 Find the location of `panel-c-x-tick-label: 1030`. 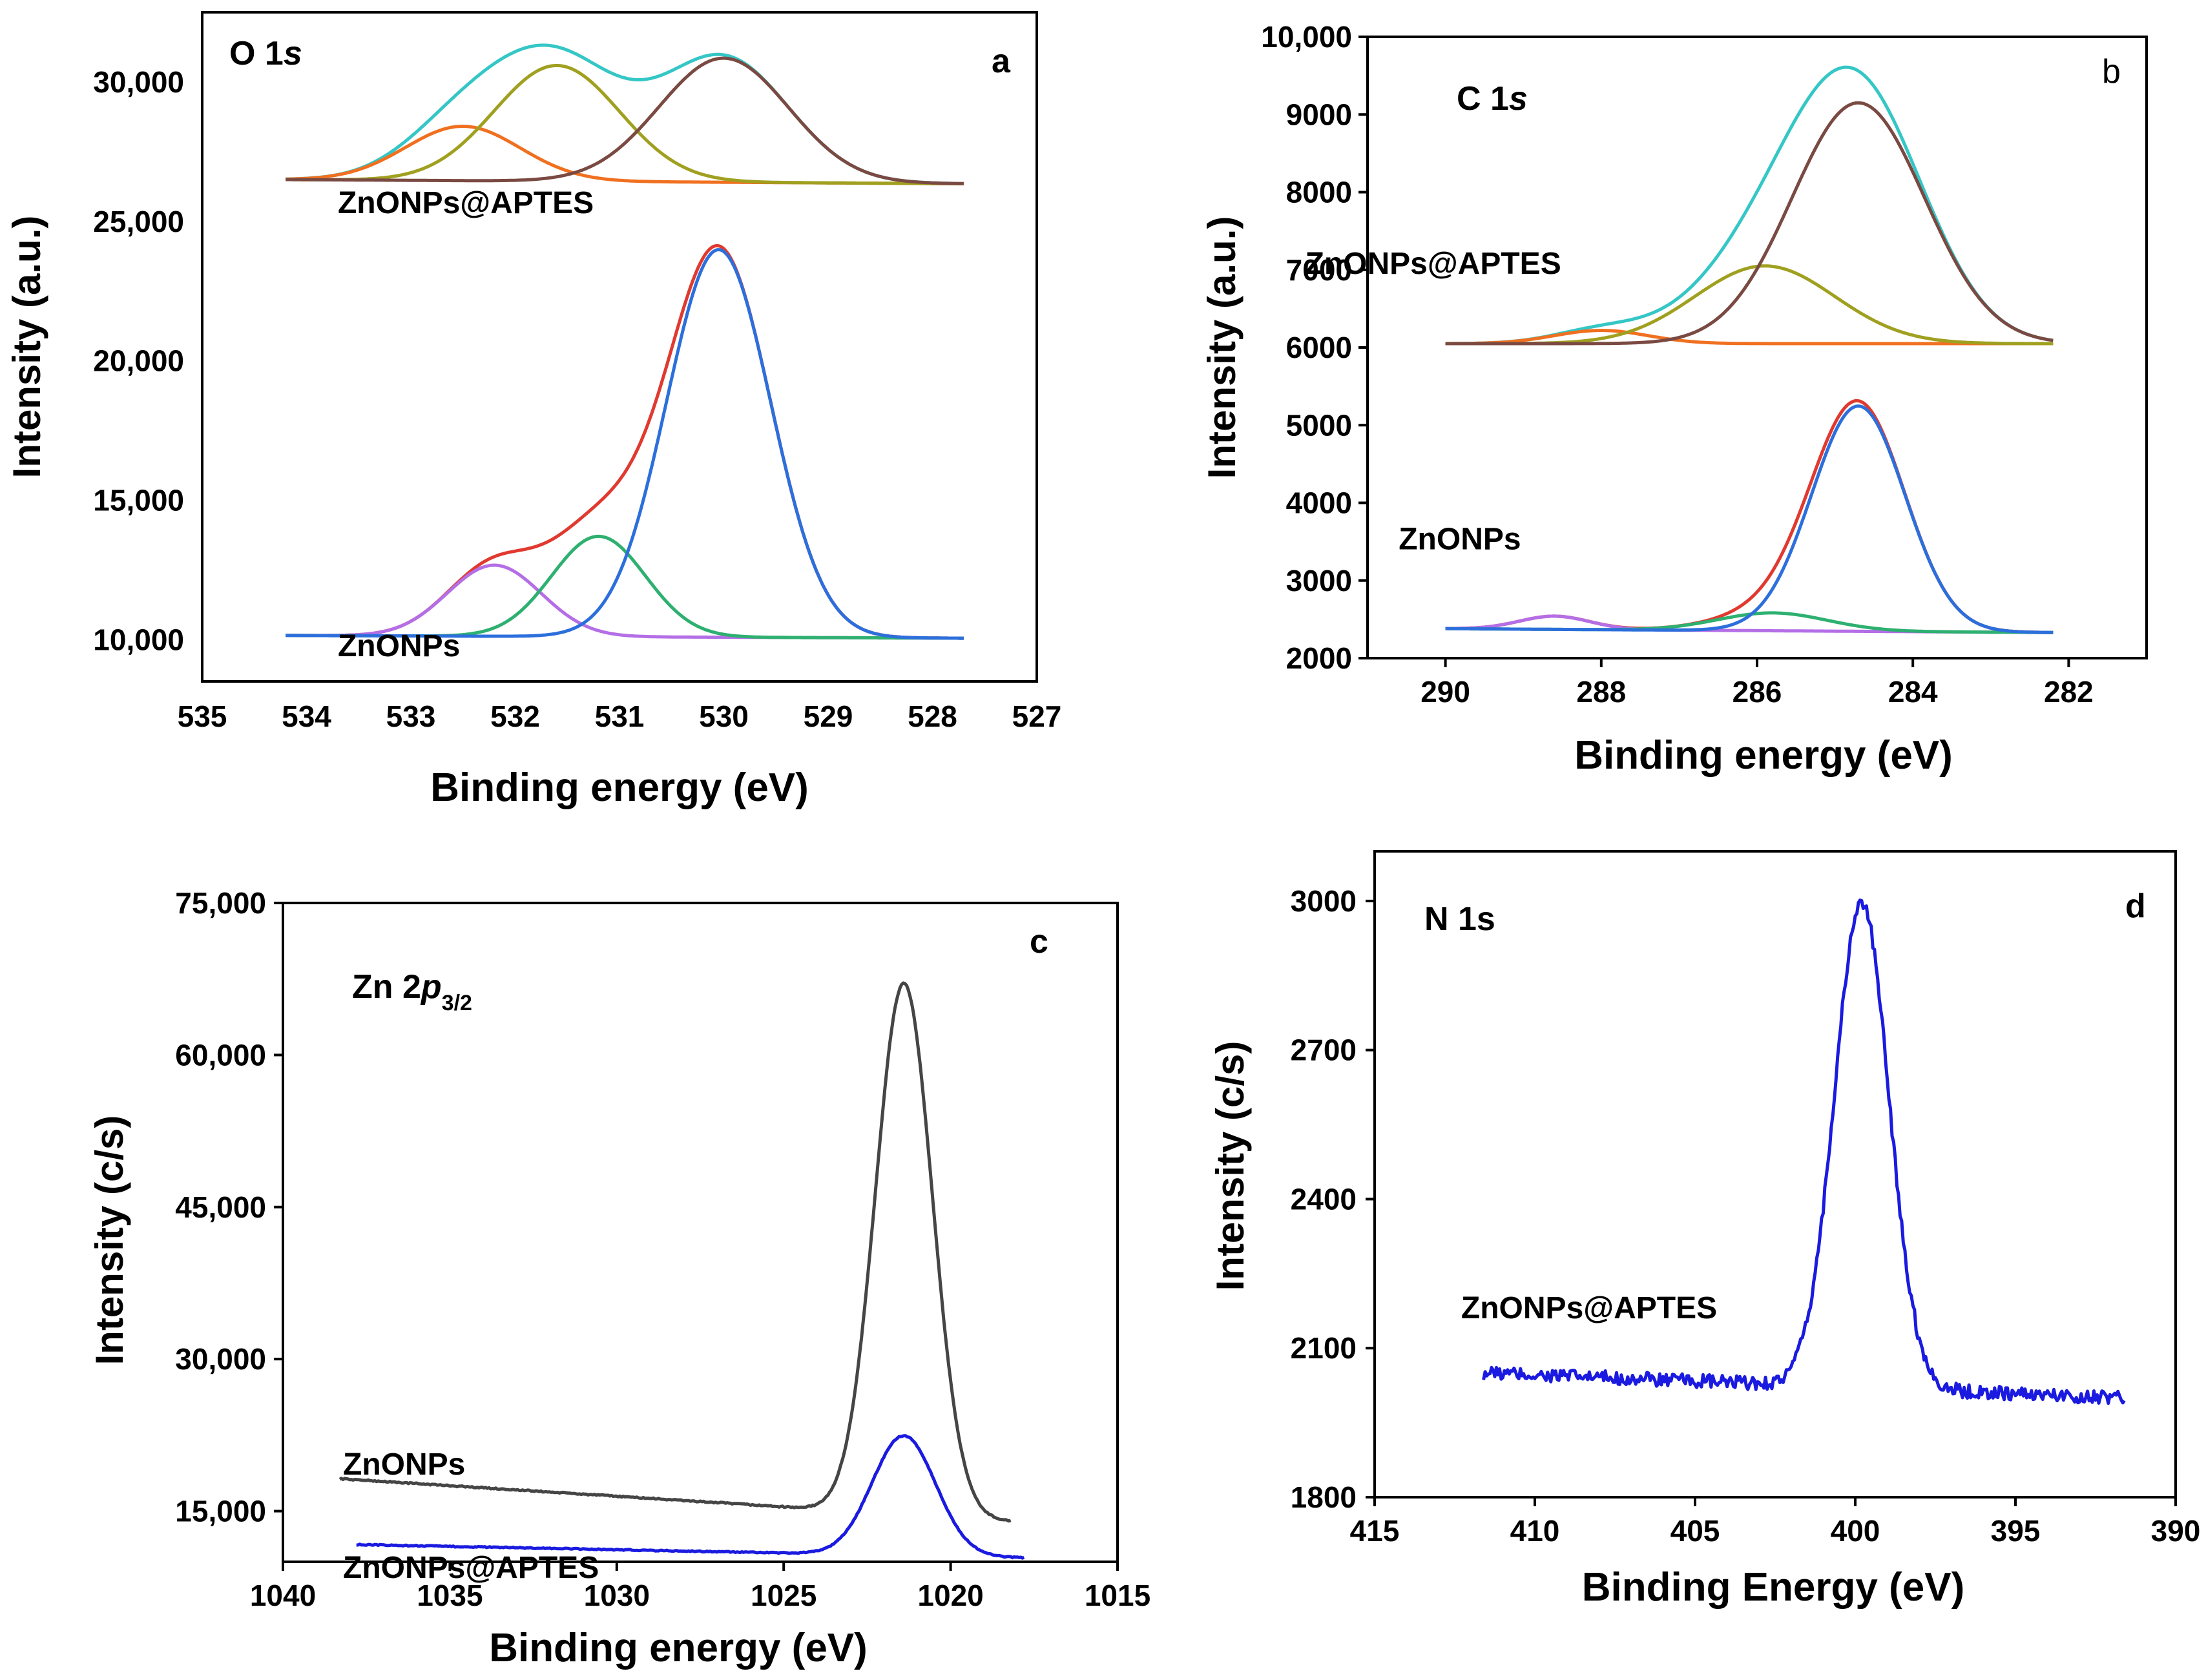

panel-c-x-tick-label: 1030 is located at coordinates (617, 1595).